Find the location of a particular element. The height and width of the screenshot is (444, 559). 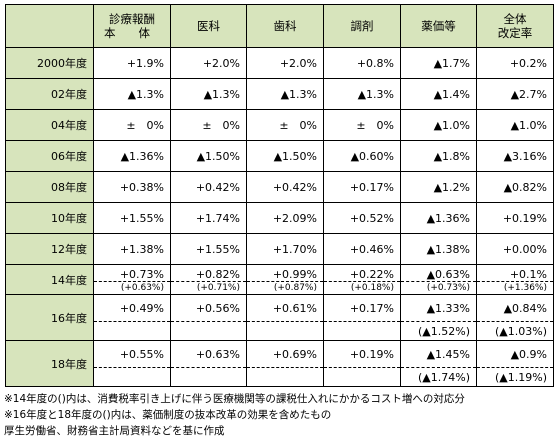

shika-cell: +0.42% is located at coordinates (285, 187).